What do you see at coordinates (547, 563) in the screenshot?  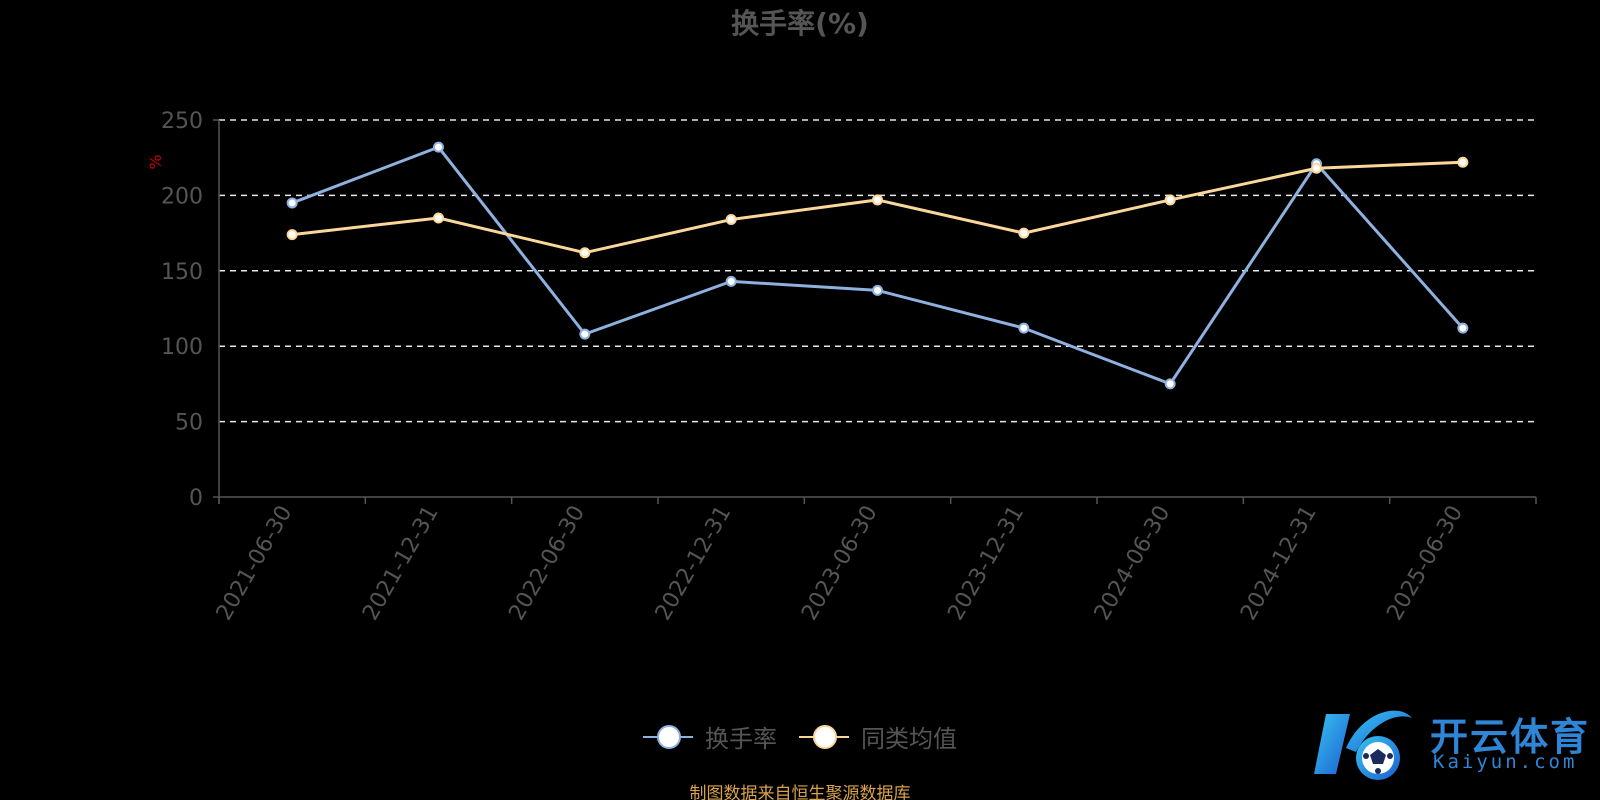 I see `x-tick-label: 2022-06-30` at bounding box center [547, 563].